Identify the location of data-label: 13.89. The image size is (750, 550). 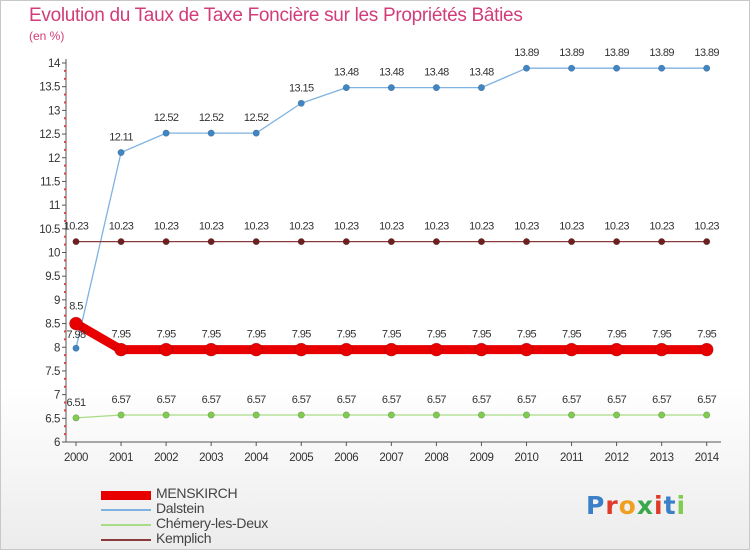
(661, 53).